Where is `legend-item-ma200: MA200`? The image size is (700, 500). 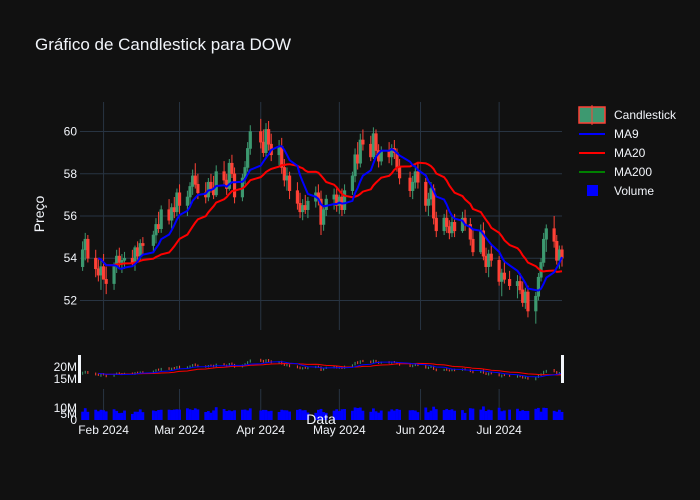
legend-item-ma200: MA200 is located at coordinates (615, 172).